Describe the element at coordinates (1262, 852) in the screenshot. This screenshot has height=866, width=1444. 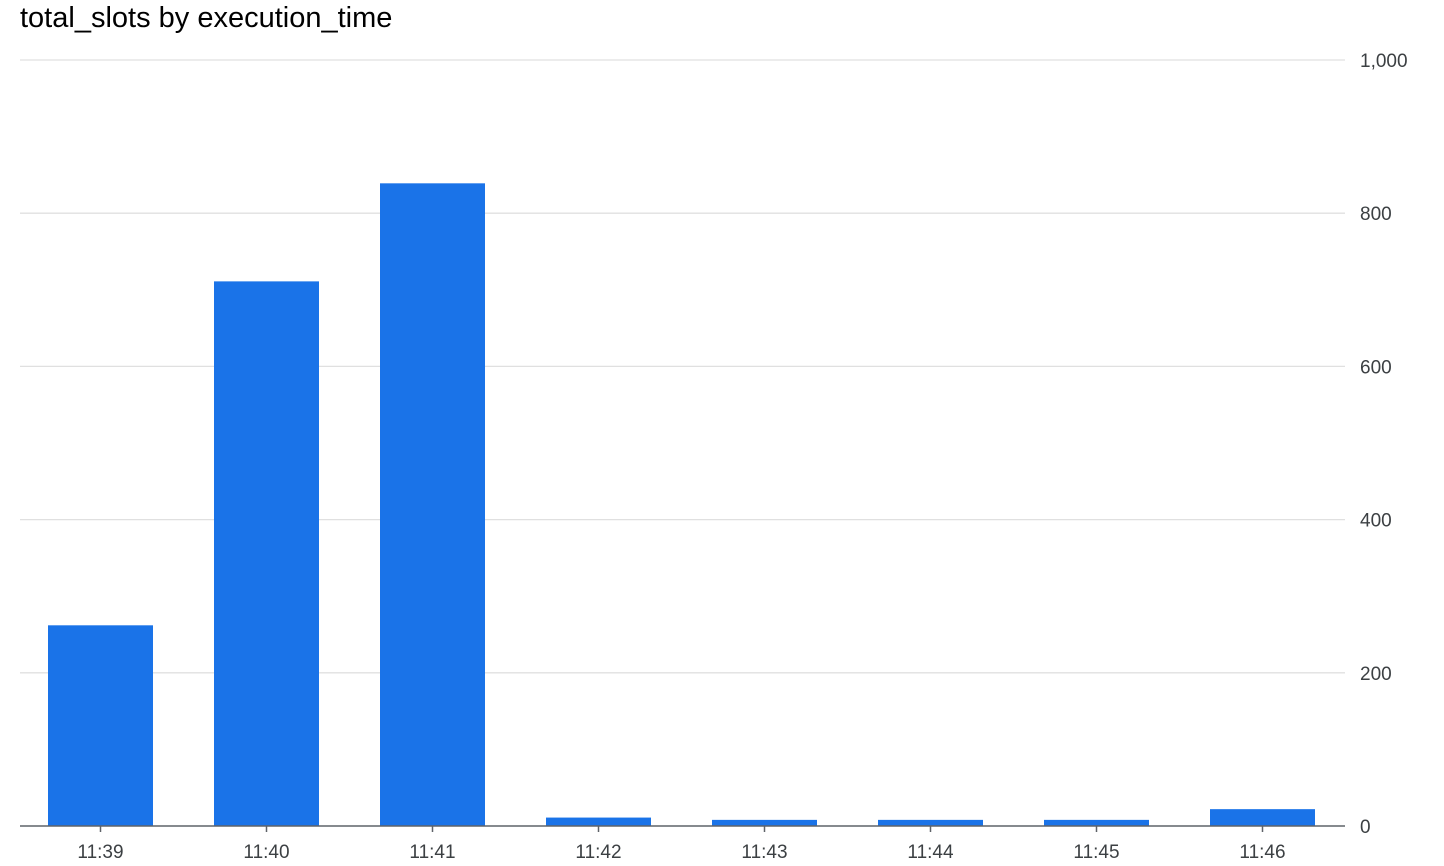
I see `x-tick-label: 11:46` at that location.